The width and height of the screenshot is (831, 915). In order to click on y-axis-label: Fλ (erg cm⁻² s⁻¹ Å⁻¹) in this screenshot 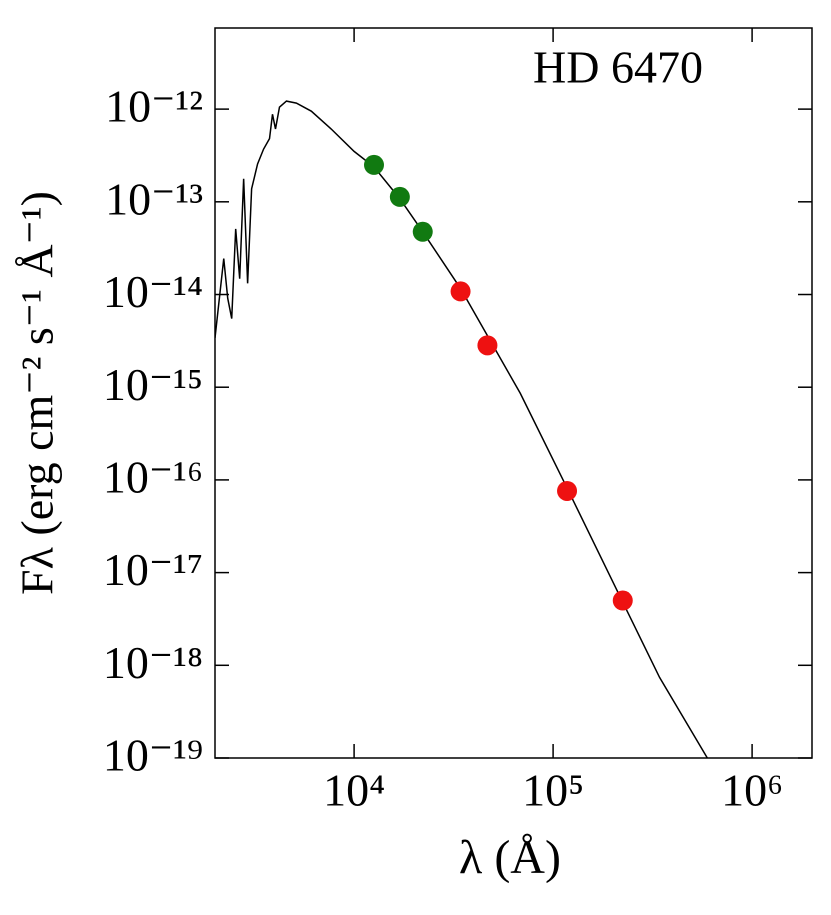, I will do `click(37, 393)`.